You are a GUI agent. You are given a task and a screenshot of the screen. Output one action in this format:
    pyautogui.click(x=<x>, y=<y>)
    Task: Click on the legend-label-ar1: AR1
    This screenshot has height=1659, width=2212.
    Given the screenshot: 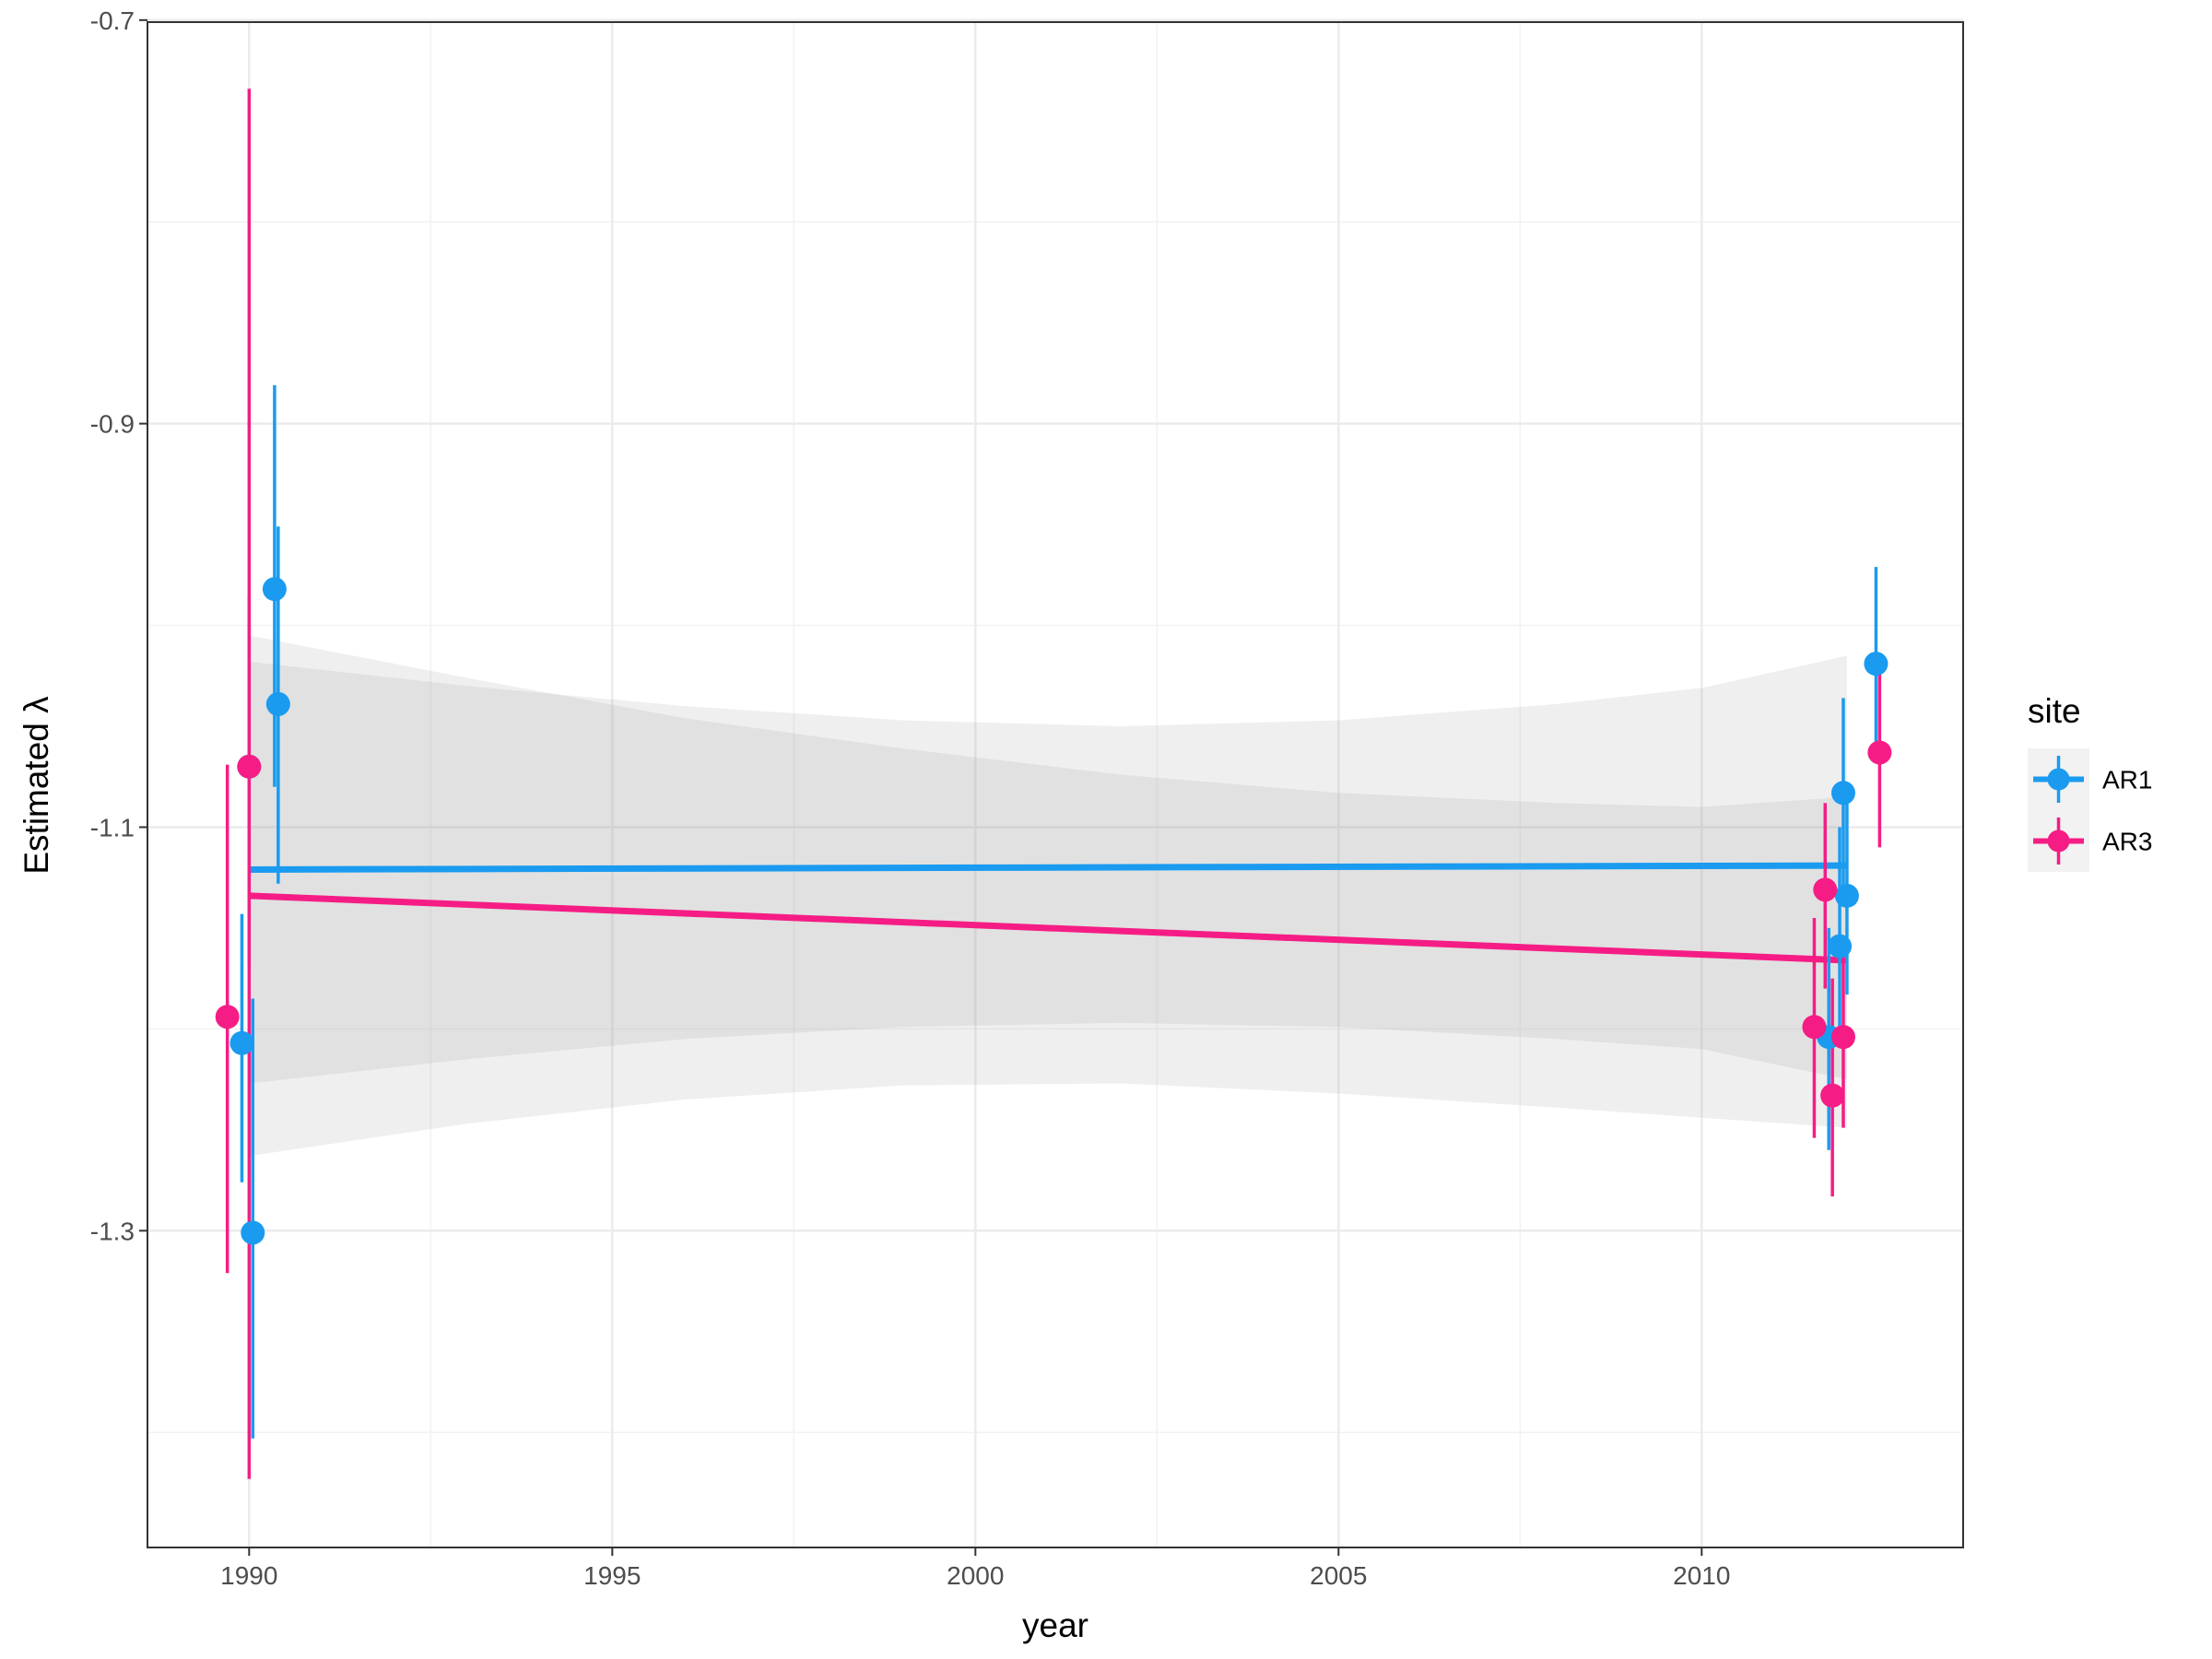 What is the action you would take?
    pyautogui.click(x=2127, y=780)
    